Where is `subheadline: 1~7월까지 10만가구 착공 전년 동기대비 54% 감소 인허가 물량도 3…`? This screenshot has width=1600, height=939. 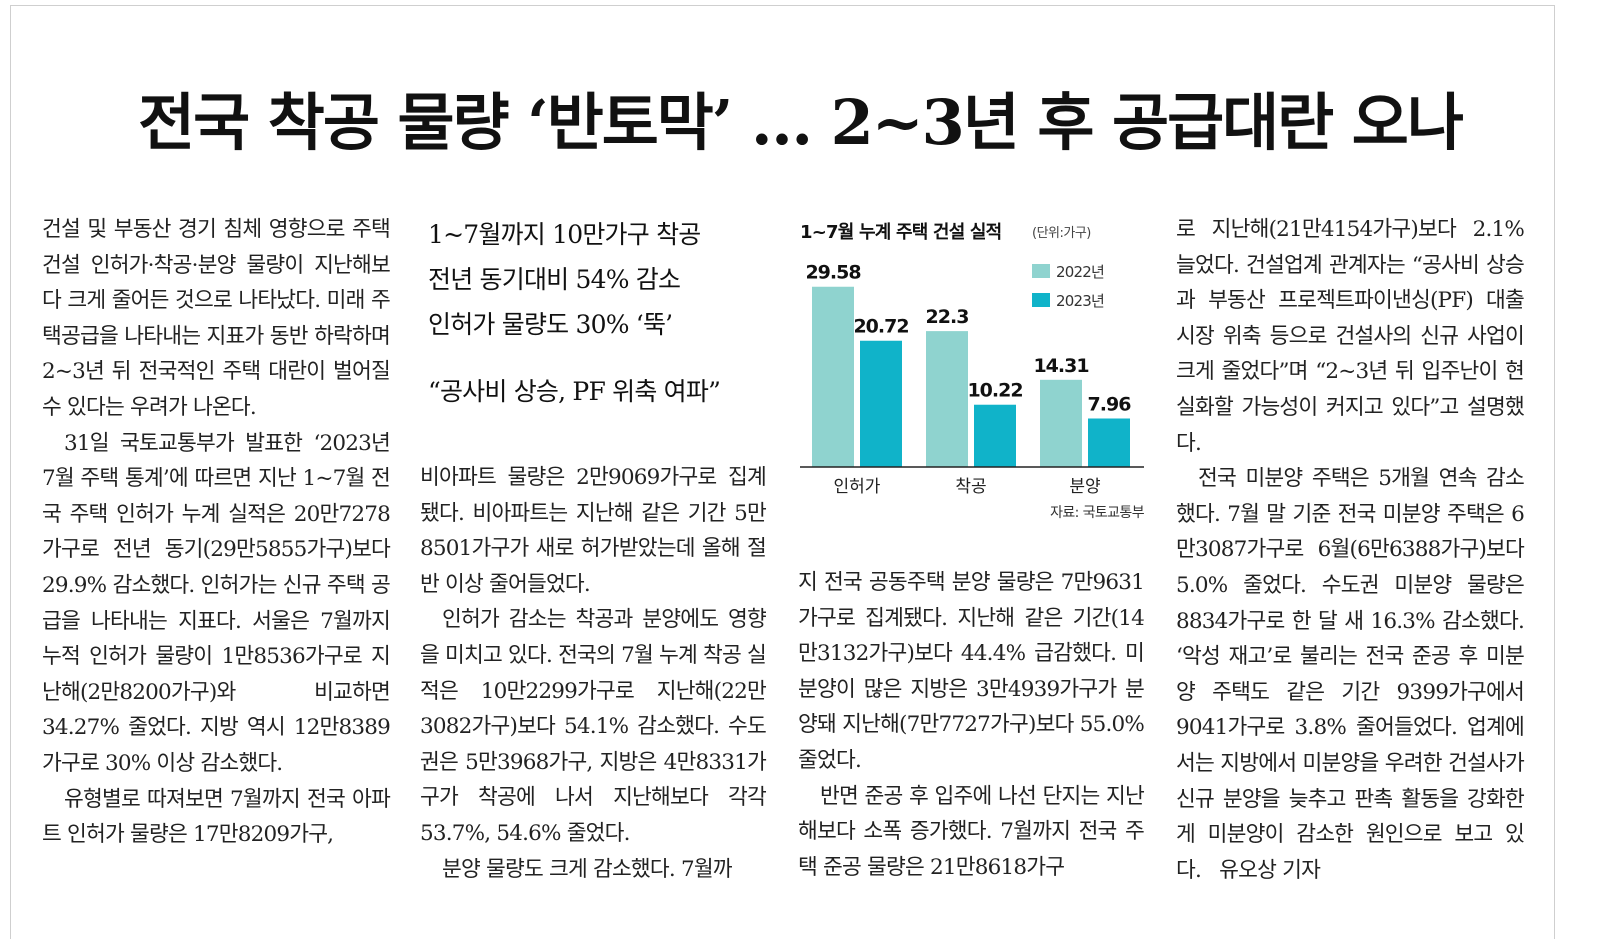 subheadline: 1~7월까지 10만가구 착공 전년 동기대비 54% 감소 인허가 물량도 3… is located at coordinates (598, 313).